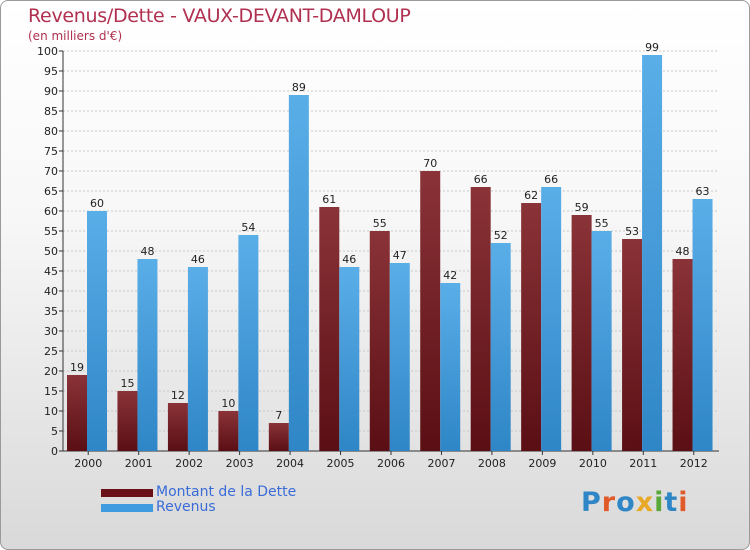 The image size is (750, 550). Describe the element at coordinates (186, 507) in the screenshot. I see `legend-label-revenus: Revenus` at that location.